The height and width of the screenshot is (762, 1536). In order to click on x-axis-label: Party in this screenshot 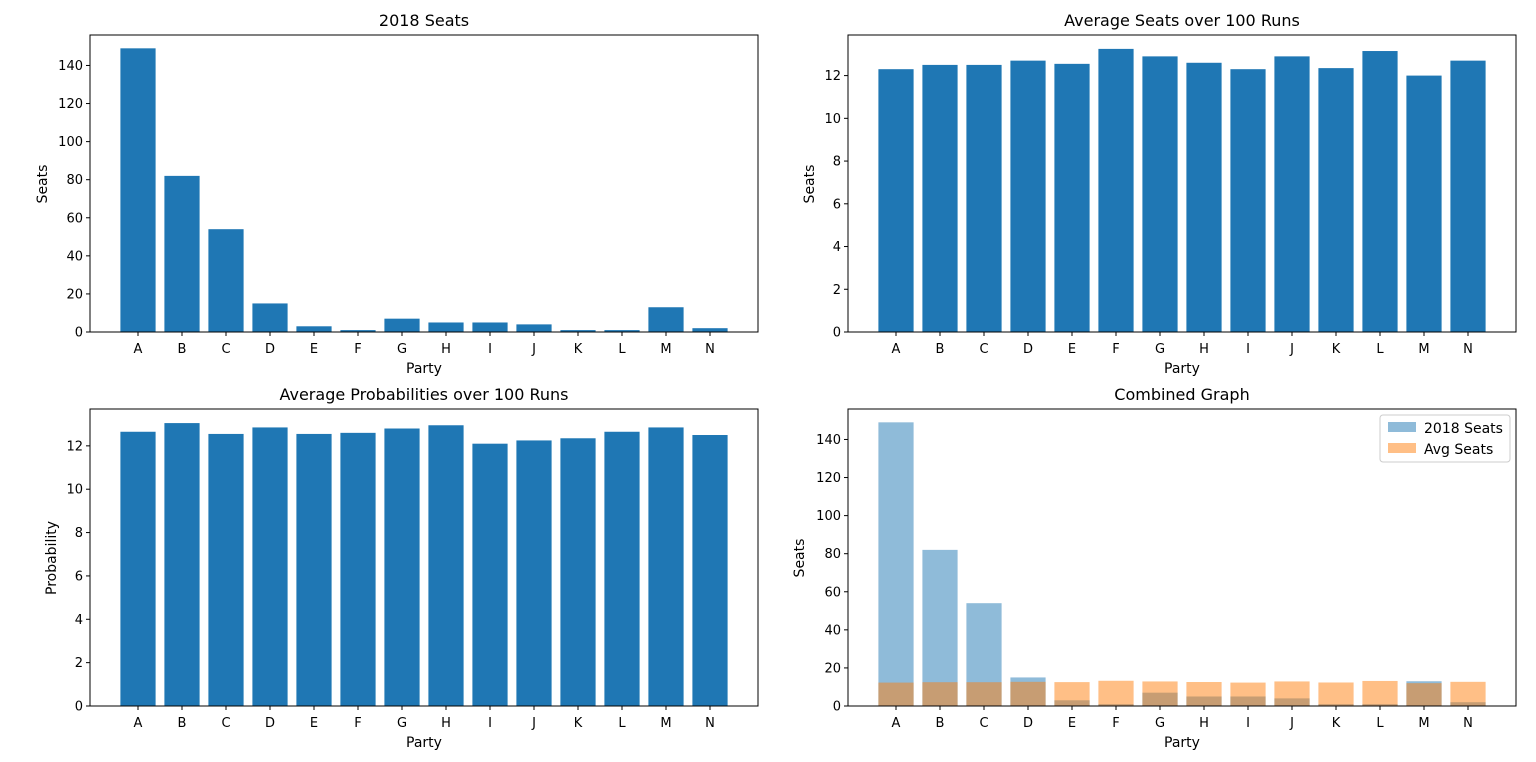, I will do `click(1182, 743)`.